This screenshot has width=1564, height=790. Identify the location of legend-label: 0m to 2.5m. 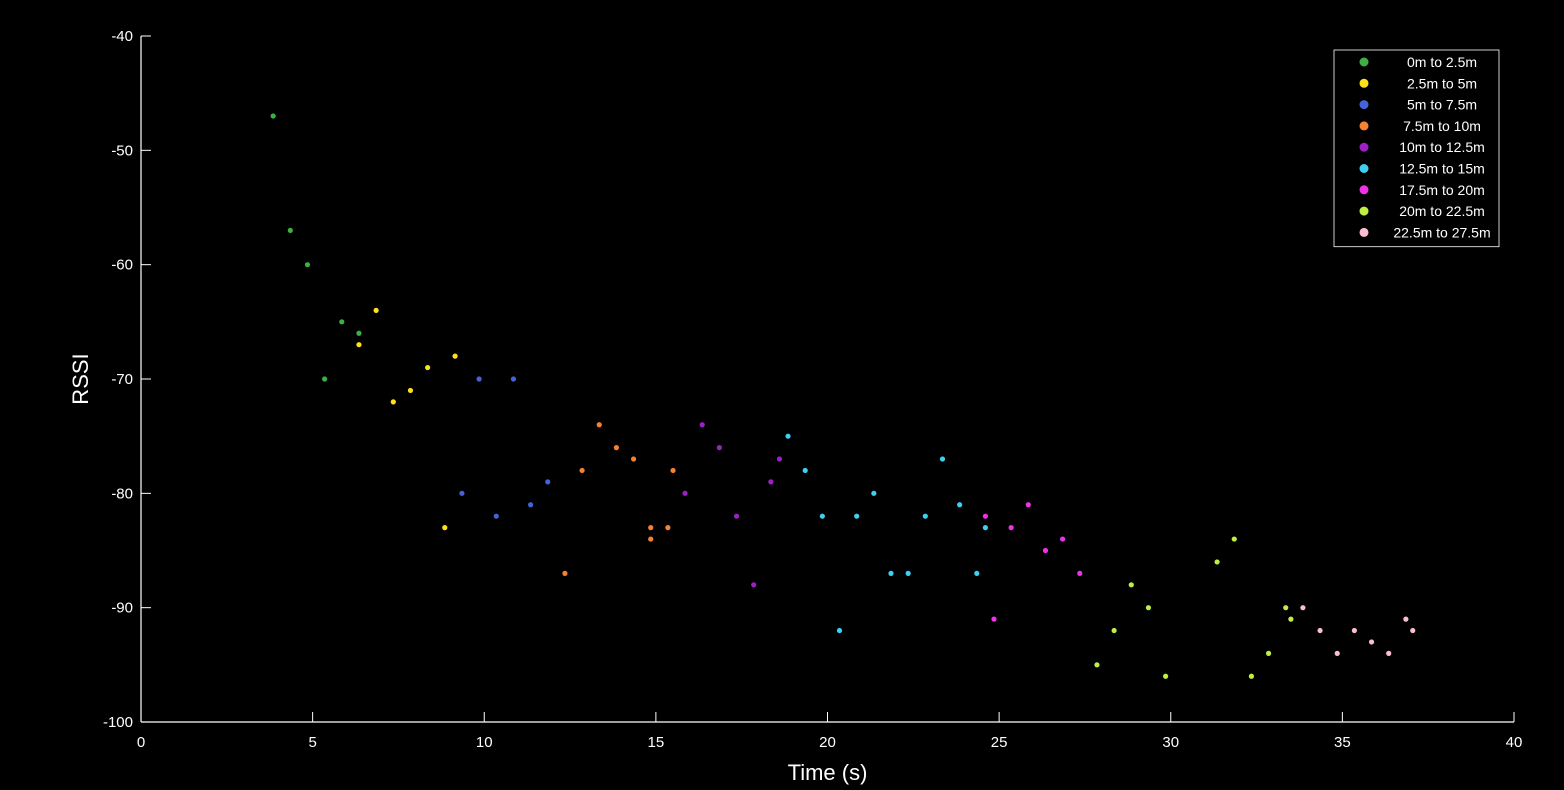
(1442, 62).